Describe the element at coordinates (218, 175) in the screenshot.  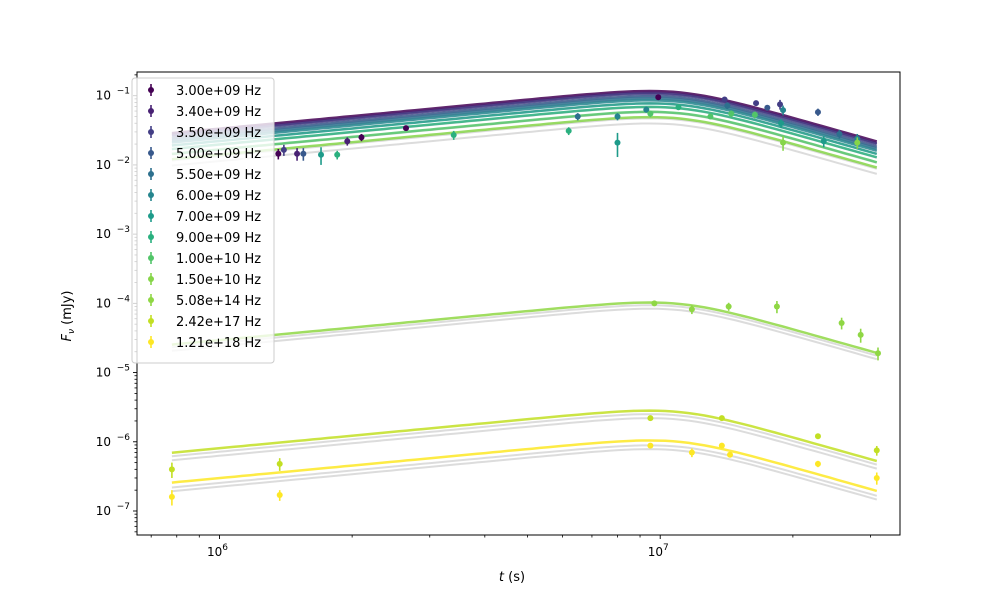
I see `legend-label: 5.50e+09 Hz` at that location.